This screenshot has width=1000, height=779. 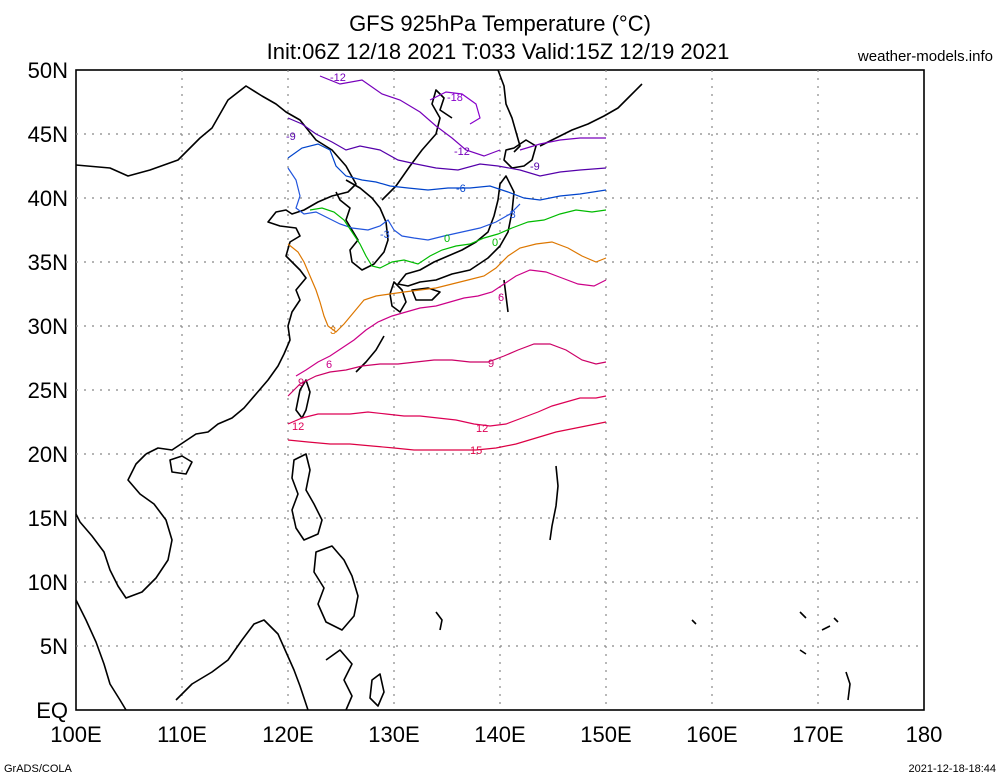 I want to click on coastline-mindanao, so click(x=336, y=588).